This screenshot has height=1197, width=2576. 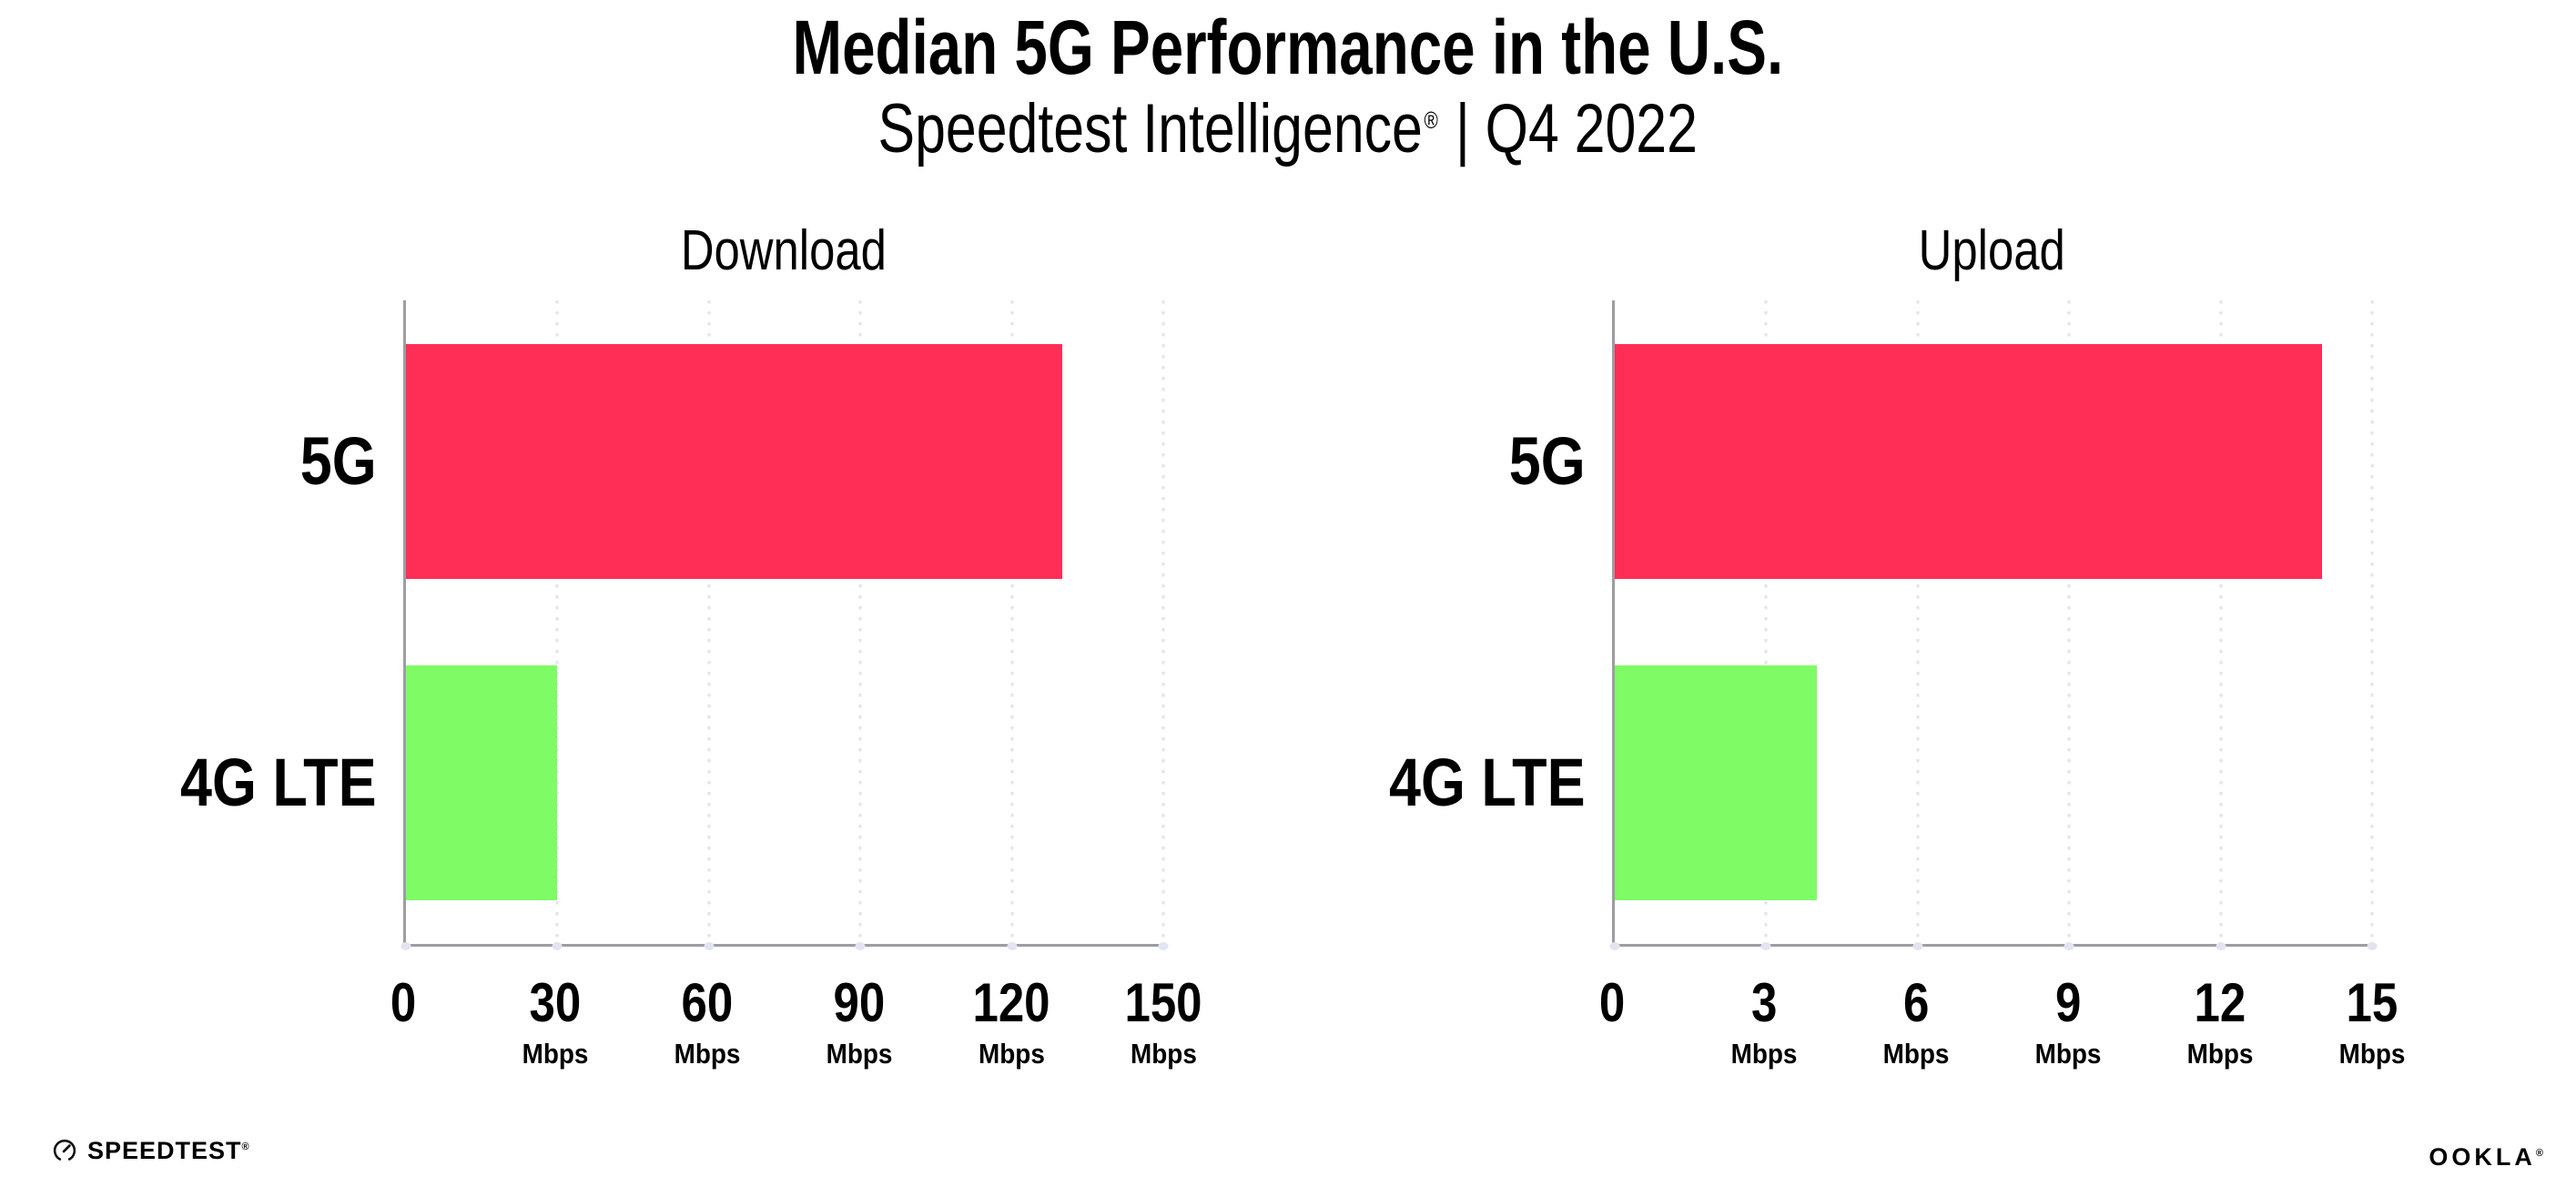 I want to click on subtitle-period: | Q4 2022, so click(x=1577, y=129).